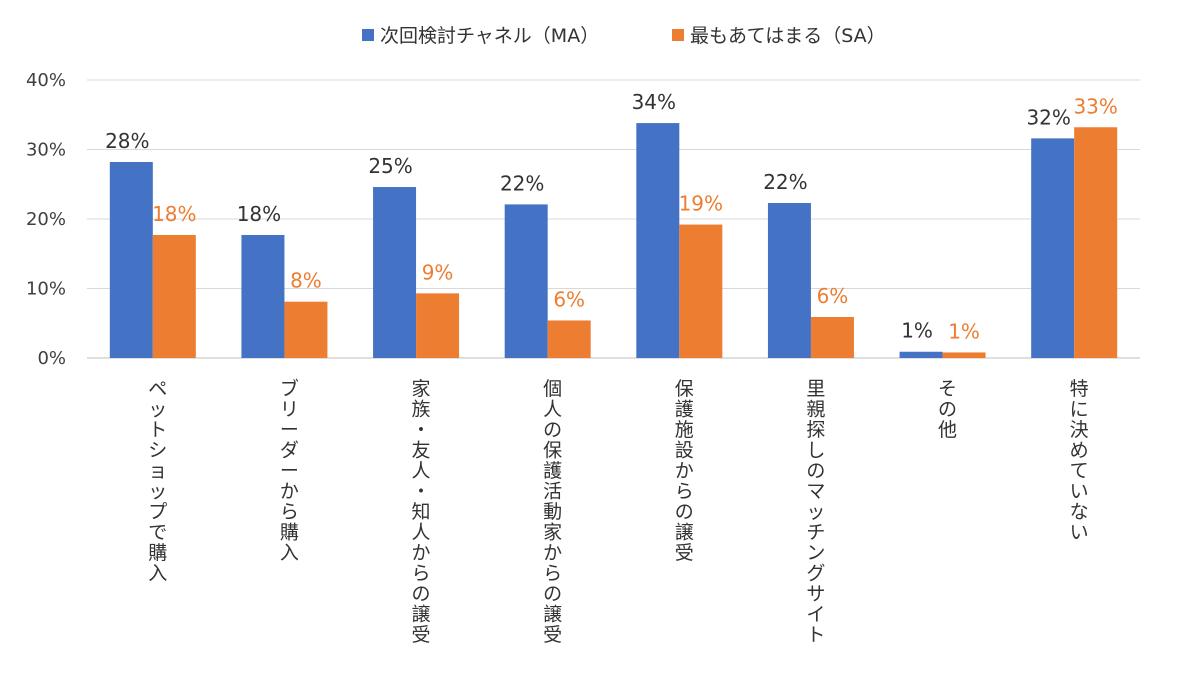 The height and width of the screenshot is (681, 1200). I want to click on y-tick-label: 20%, so click(46, 219).